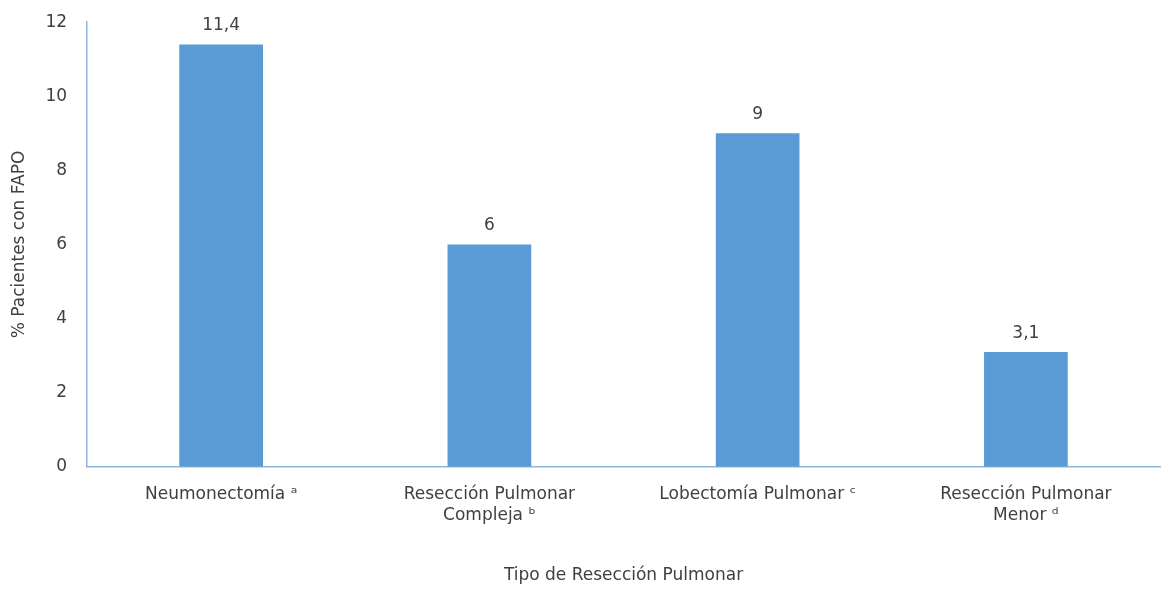 This screenshot has height=595, width=1175. I want to click on y-axis-title: % Pacientes con FAPO, so click(17, 244).